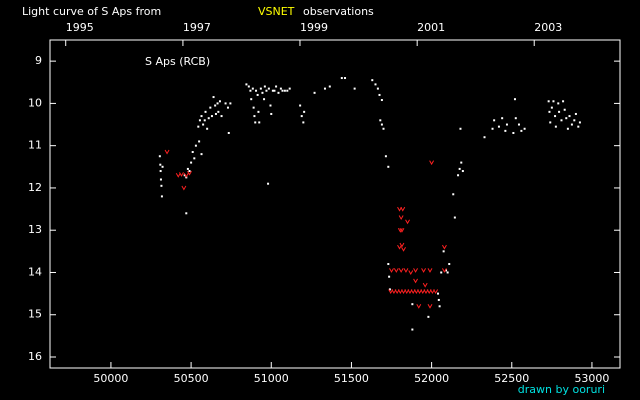  Describe the element at coordinates (80, 27) in the screenshot. I see `x2-tick-label: 1995` at that location.